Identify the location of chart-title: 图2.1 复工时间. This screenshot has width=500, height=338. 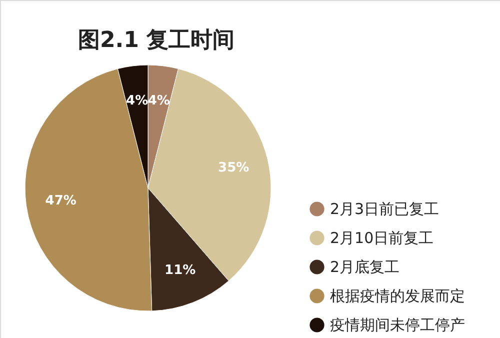
(156, 40).